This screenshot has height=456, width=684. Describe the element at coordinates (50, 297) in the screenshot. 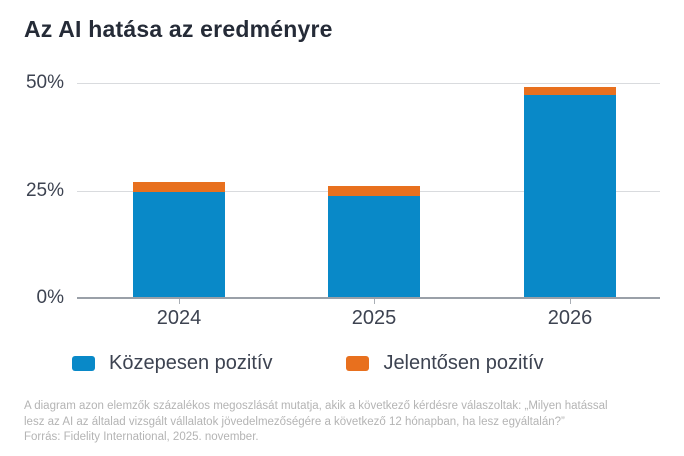

I see `y-axis-label-0%: 0%` at that location.